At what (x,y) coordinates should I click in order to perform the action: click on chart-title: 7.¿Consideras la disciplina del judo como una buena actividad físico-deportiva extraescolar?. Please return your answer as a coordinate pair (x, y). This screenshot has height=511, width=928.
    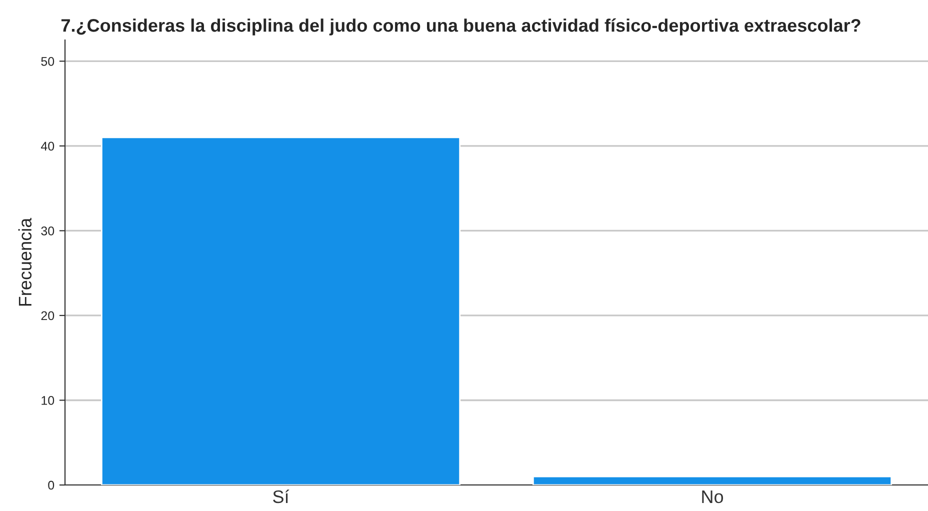
    Looking at the image, I should click on (460, 27).